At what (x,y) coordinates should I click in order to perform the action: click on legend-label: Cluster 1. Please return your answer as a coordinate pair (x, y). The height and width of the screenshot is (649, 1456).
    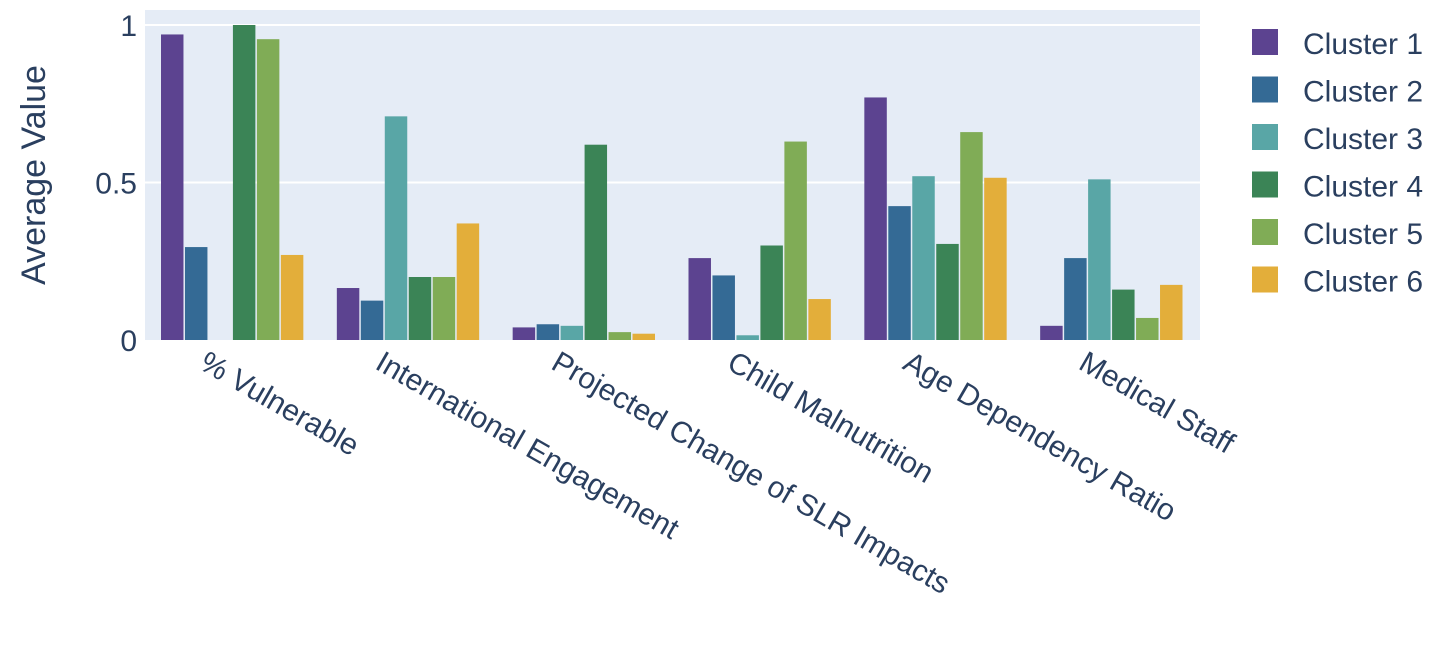
    Looking at the image, I should click on (1363, 44).